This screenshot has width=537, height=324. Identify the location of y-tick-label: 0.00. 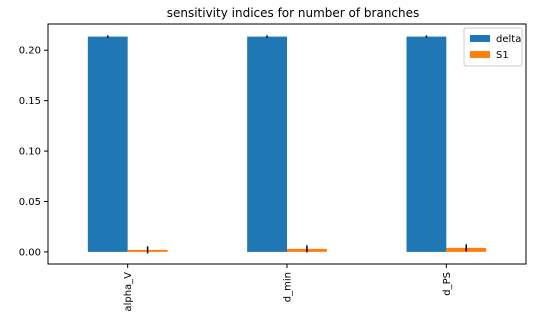
(30, 252).